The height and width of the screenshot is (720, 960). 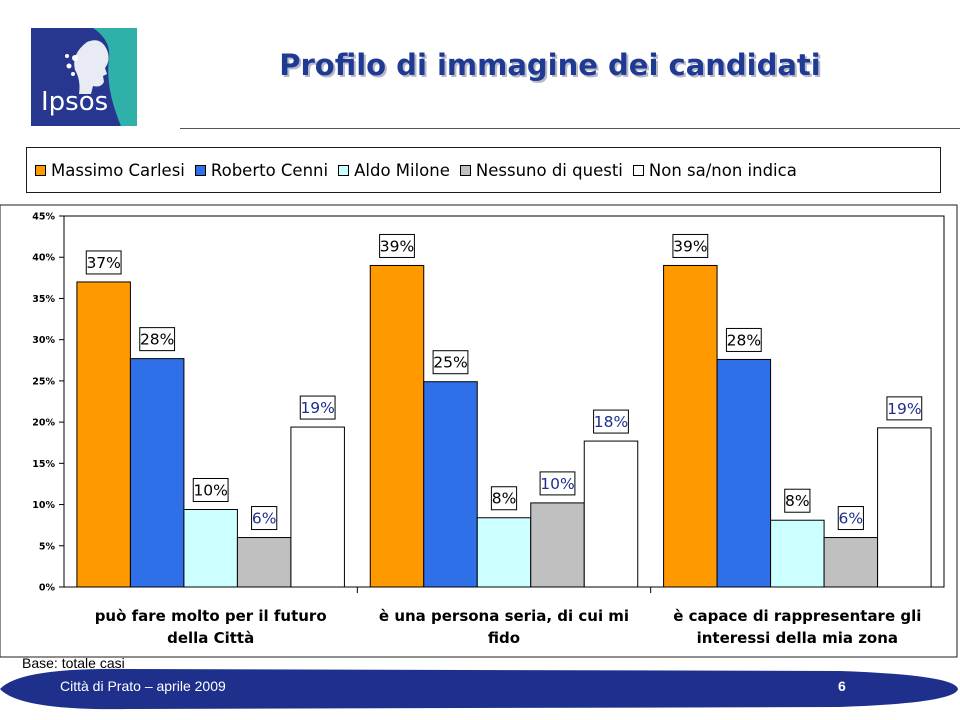 What do you see at coordinates (43, 423) in the screenshot?
I see `y-tick-label: 20%` at bounding box center [43, 423].